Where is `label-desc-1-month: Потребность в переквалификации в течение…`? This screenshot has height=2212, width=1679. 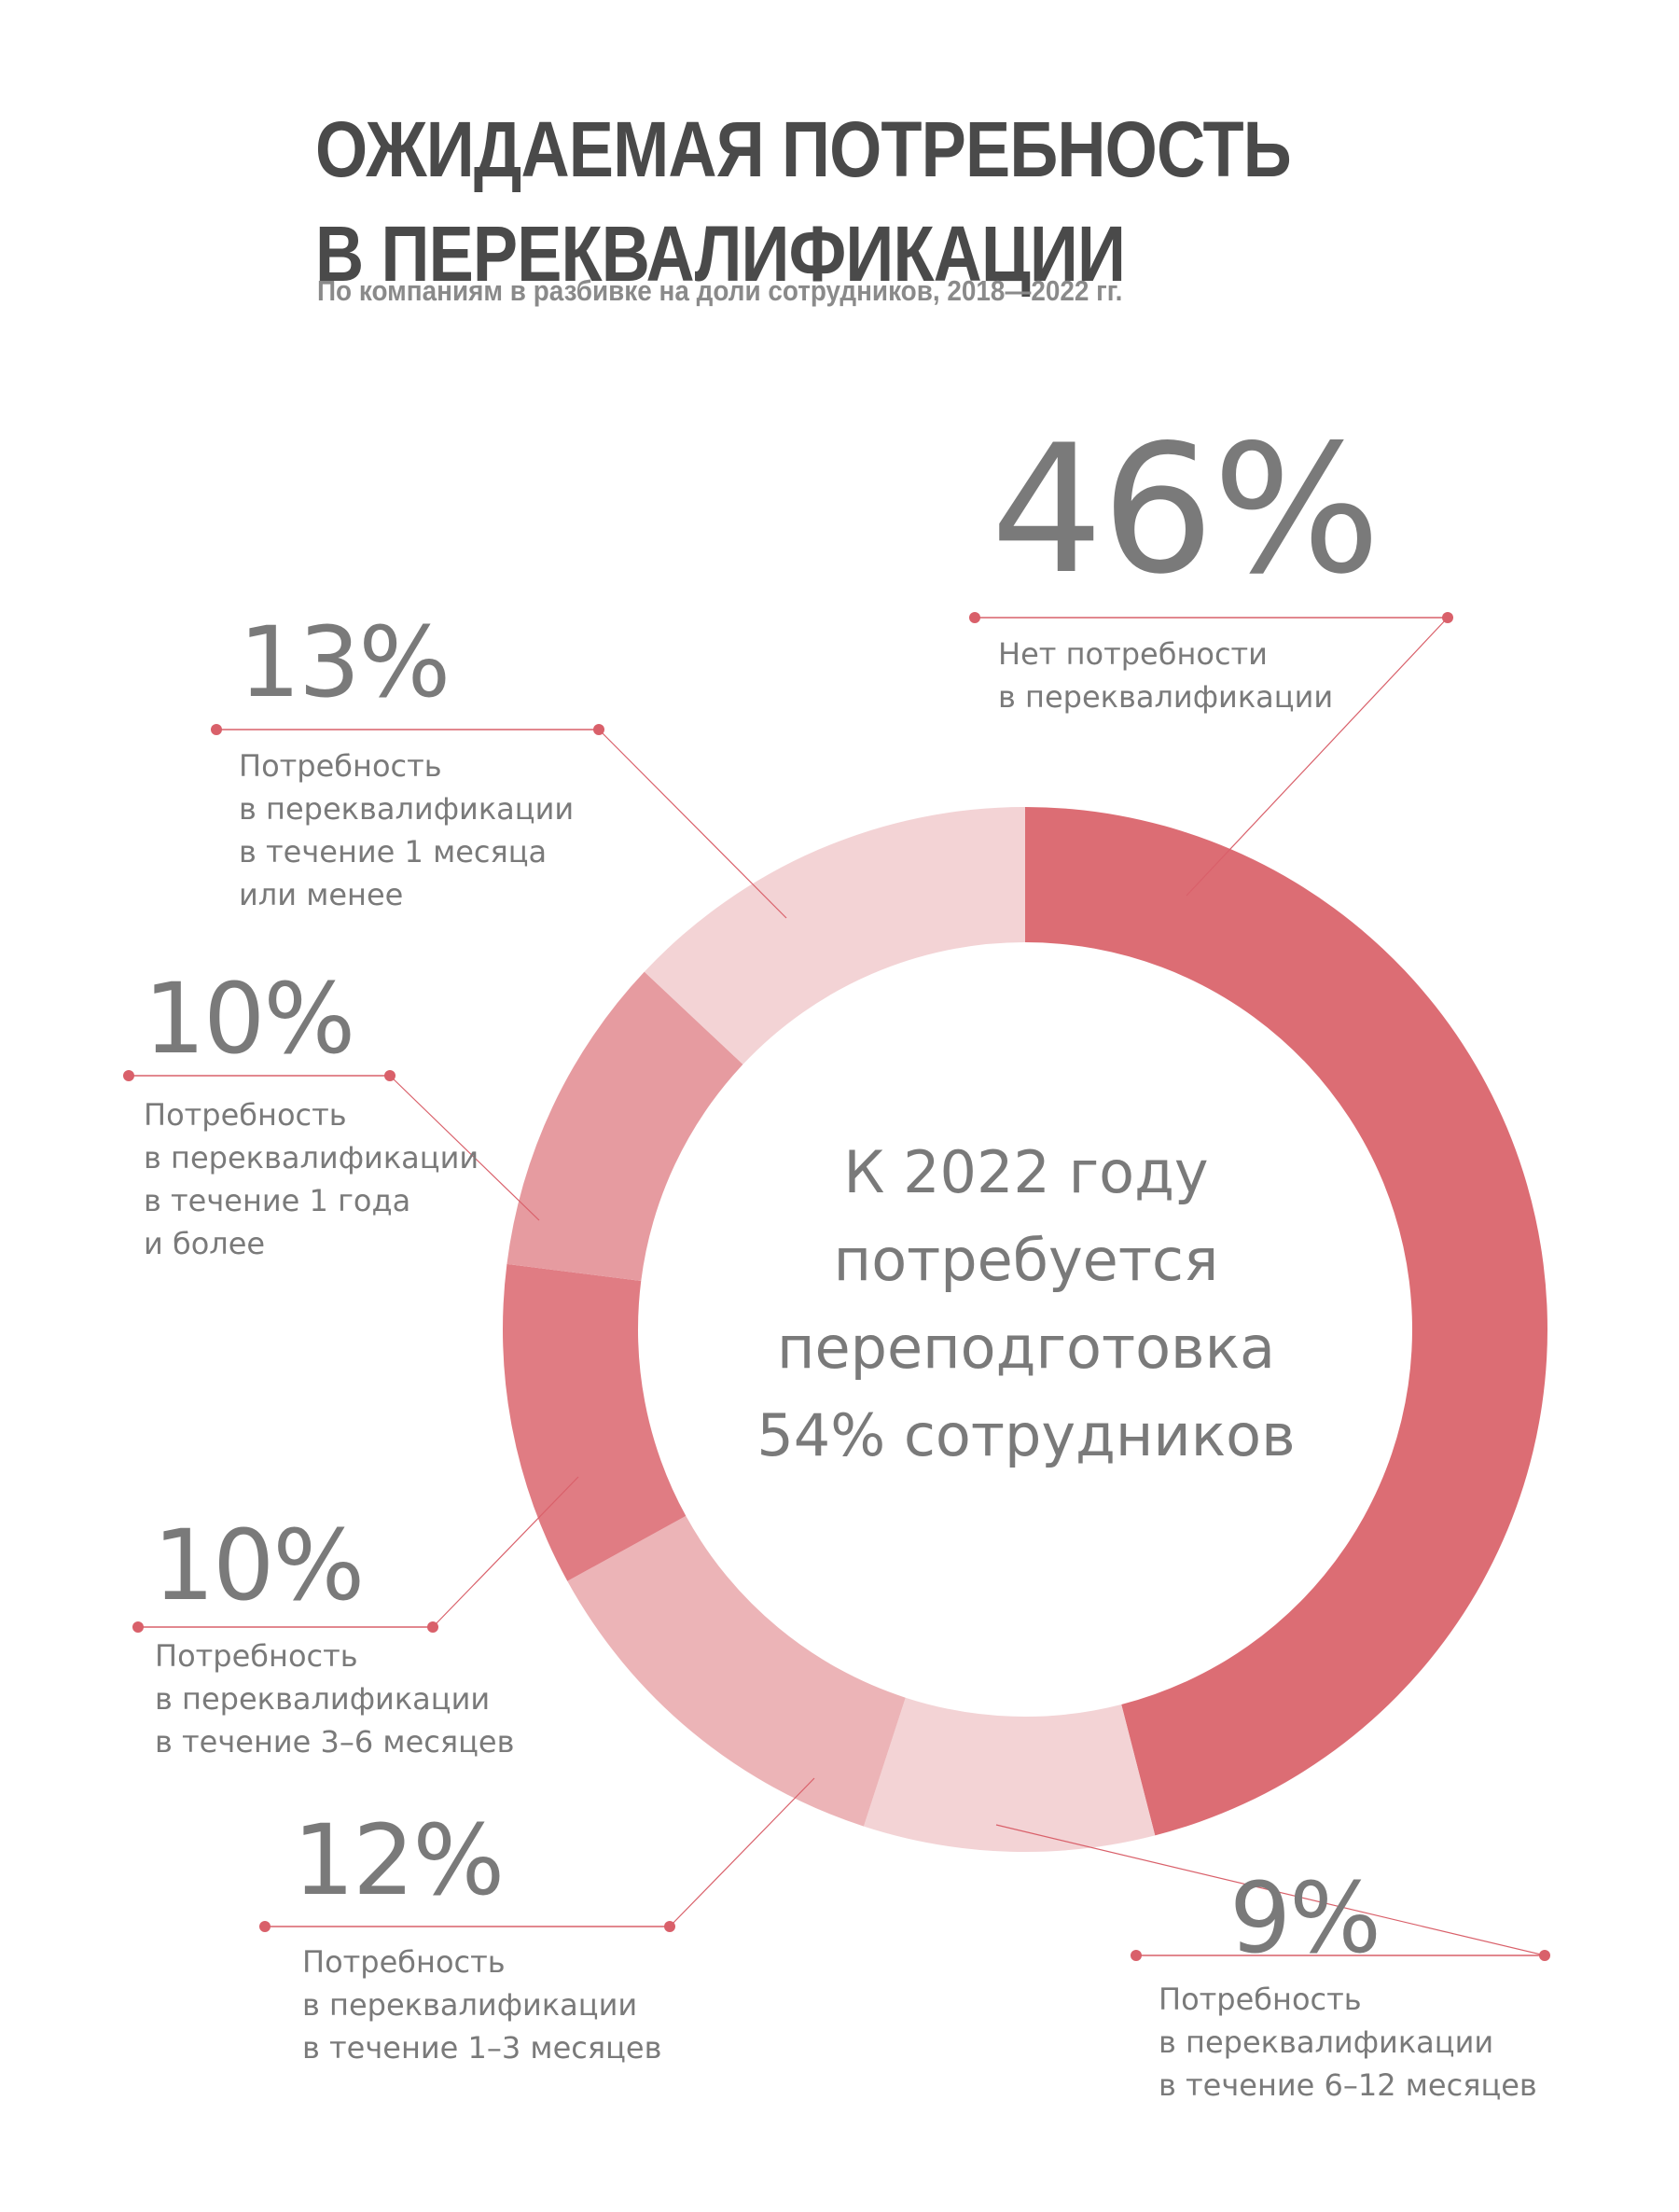
label-desc-1-month: Потребность в переквалификации в течение… is located at coordinates (407, 830).